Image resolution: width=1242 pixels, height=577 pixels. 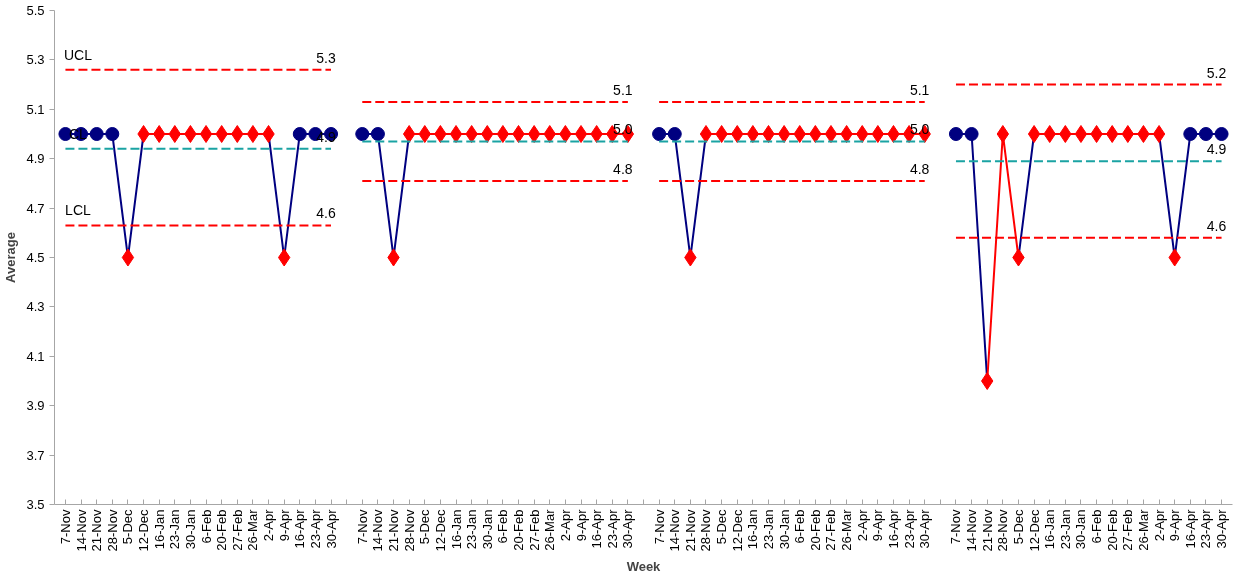 What do you see at coordinates (35, 10) in the screenshot?
I see `y-tick-label: 5.5` at bounding box center [35, 10].